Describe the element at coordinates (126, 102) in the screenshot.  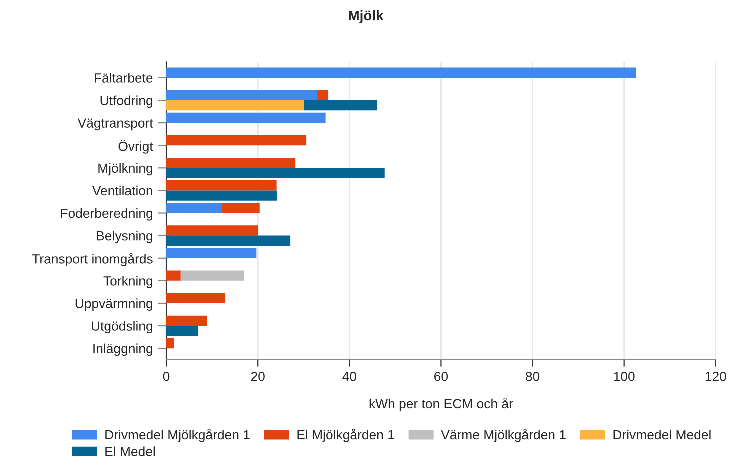
I see `y-tick-label: Utfodring` at that location.